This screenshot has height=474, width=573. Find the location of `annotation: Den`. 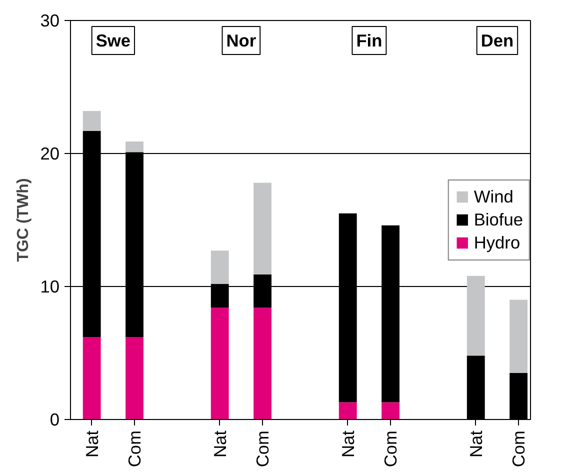

annotation: Den is located at coordinates (497, 40).